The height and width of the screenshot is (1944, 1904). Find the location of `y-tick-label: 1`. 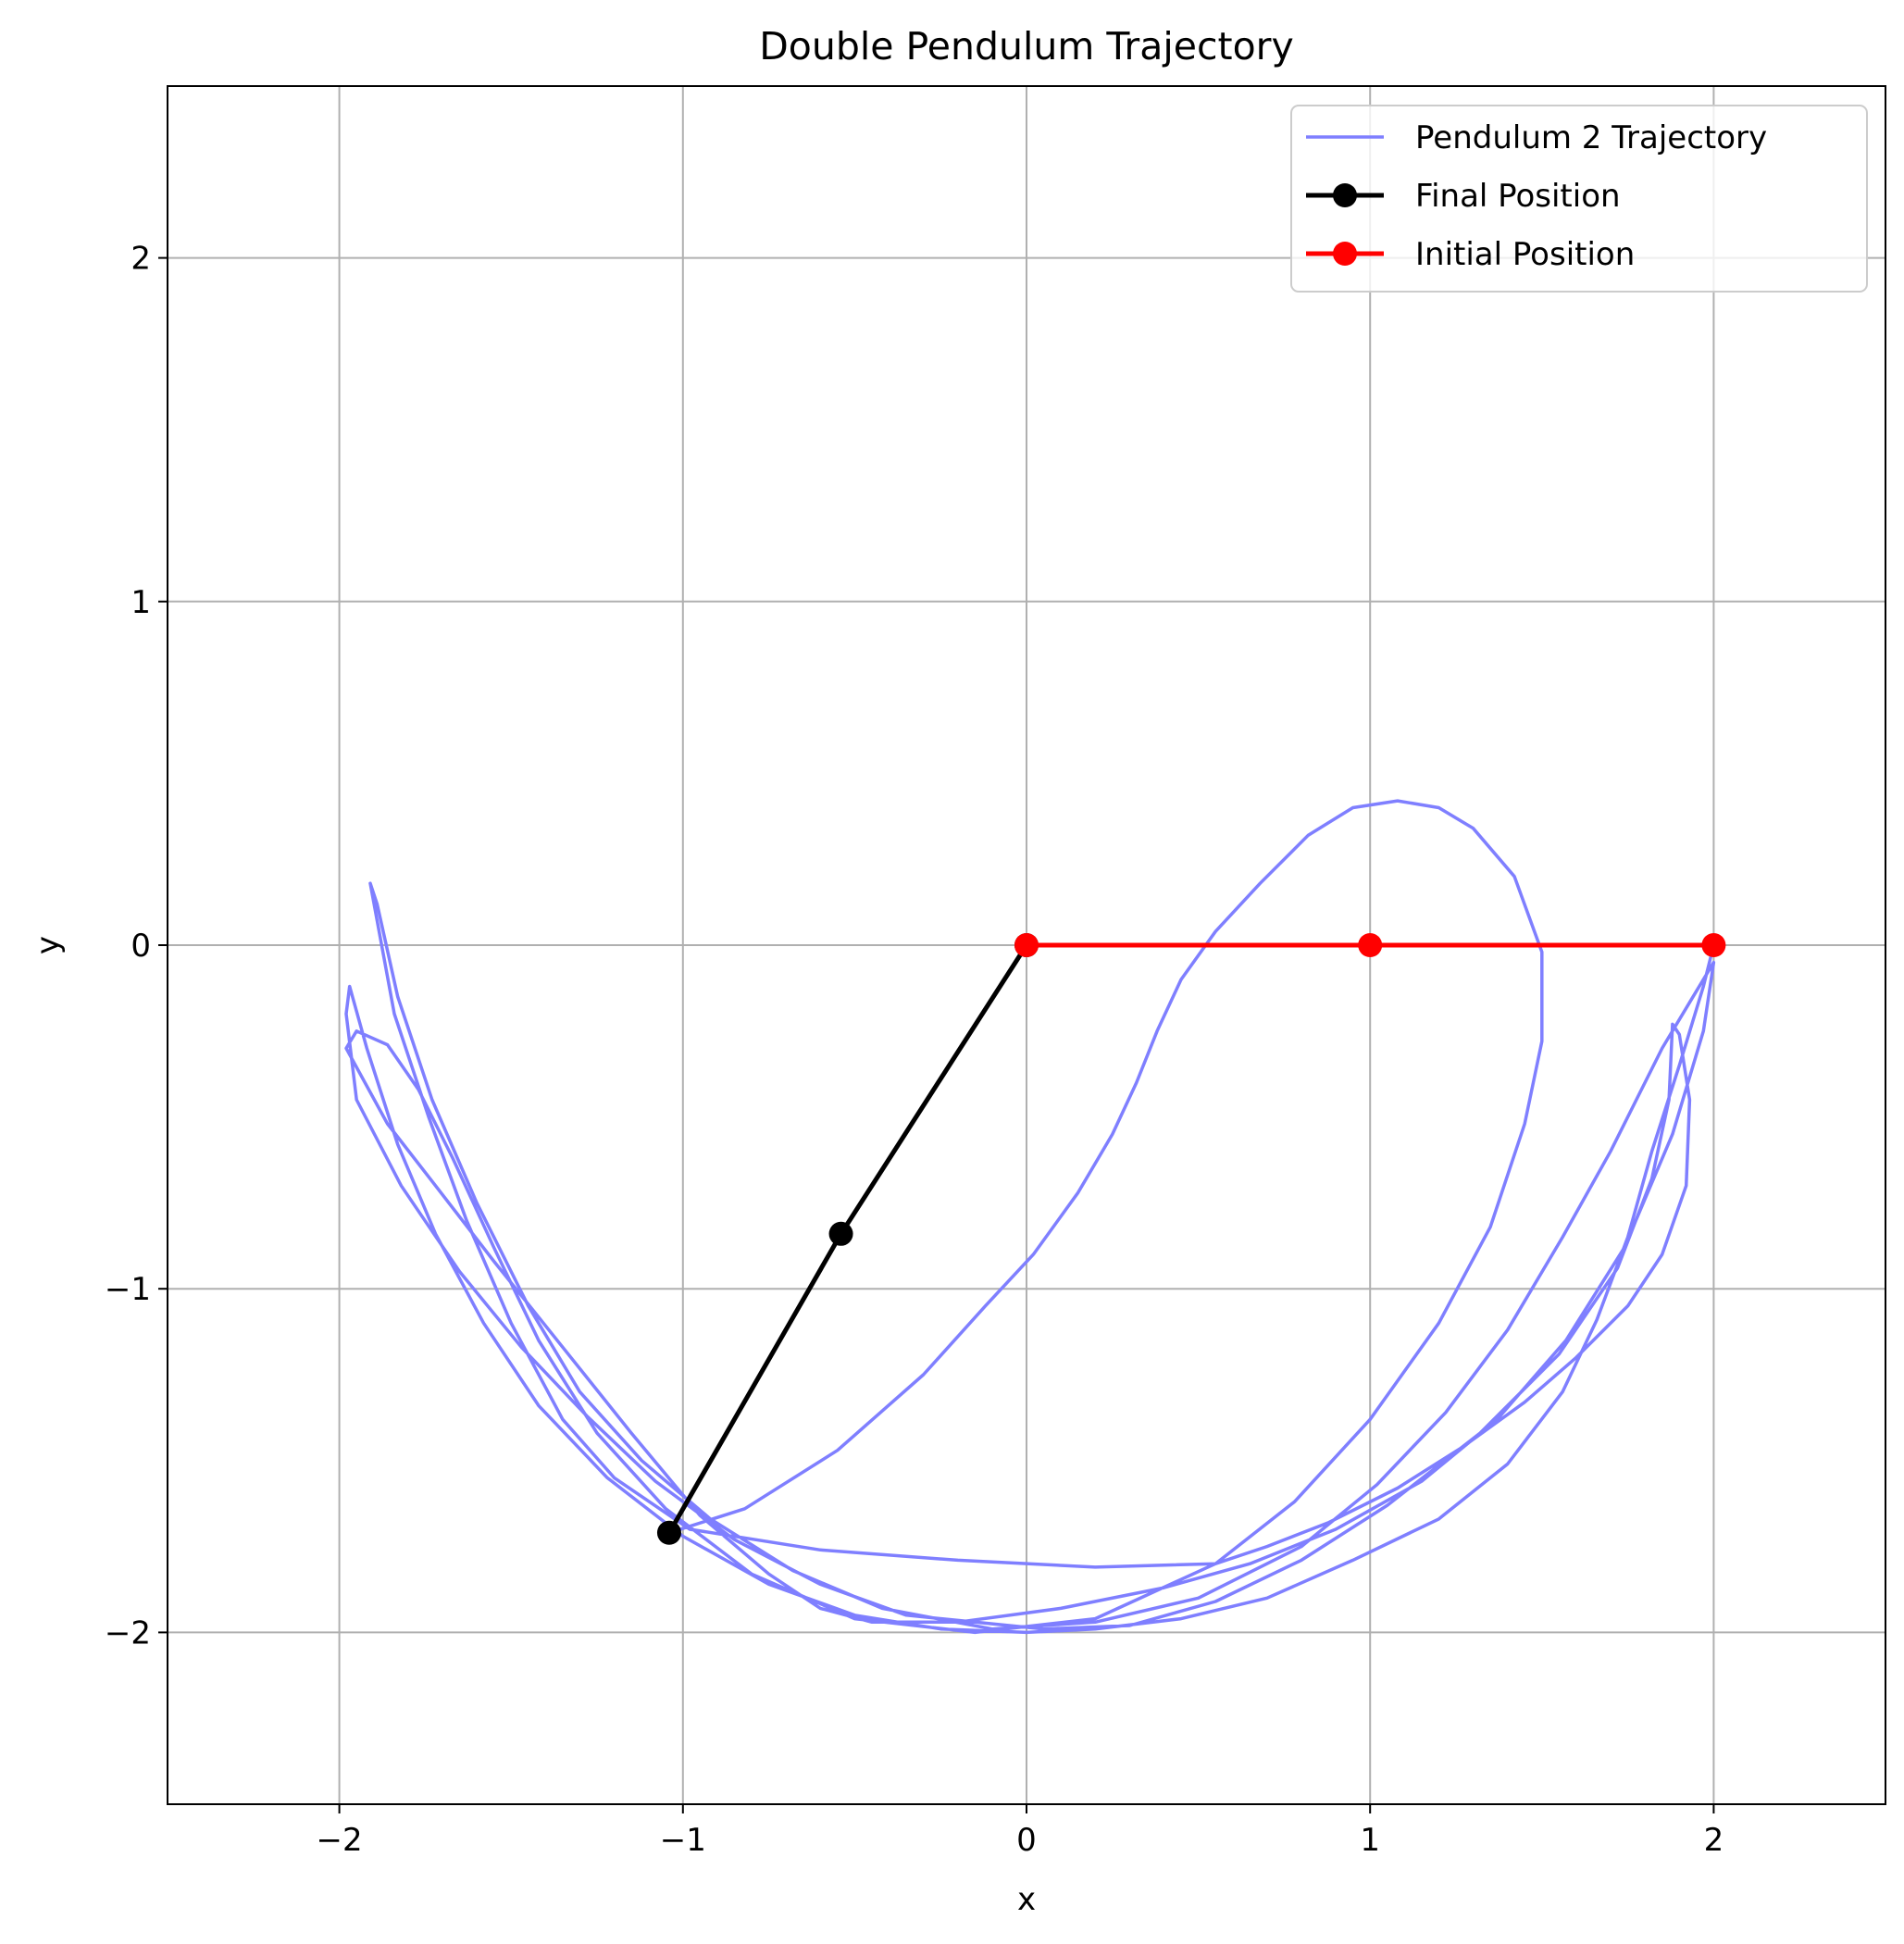

y-tick-label: 1 is located at coordinates (141, 602).